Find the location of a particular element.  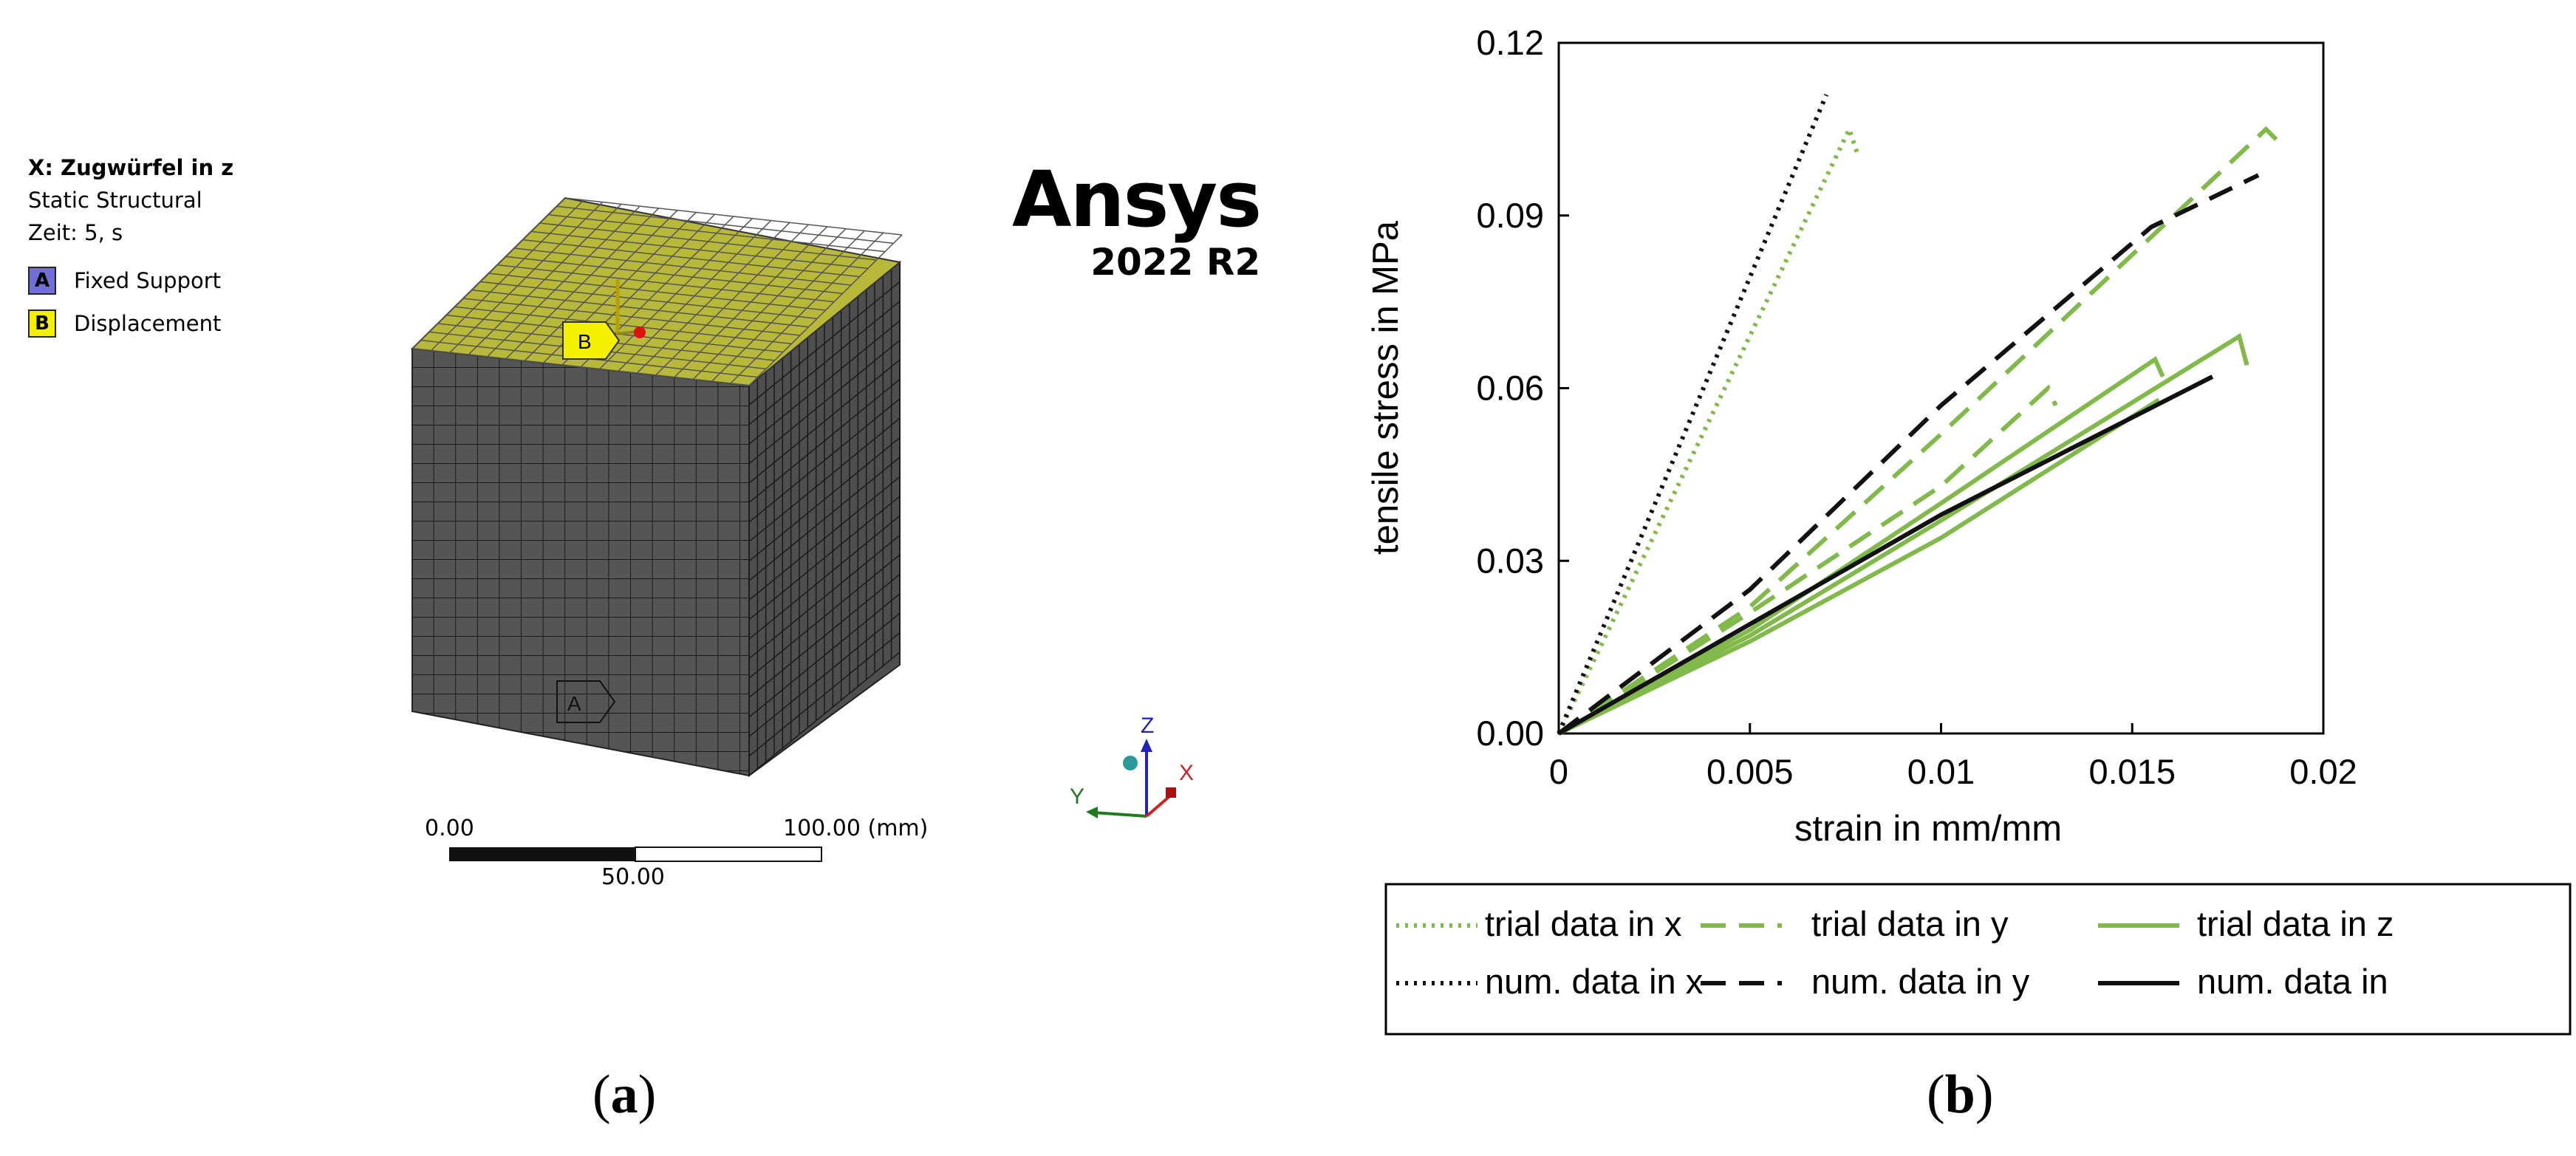

y-tick-label: 0.12 is located at coordinates (1510, 42).